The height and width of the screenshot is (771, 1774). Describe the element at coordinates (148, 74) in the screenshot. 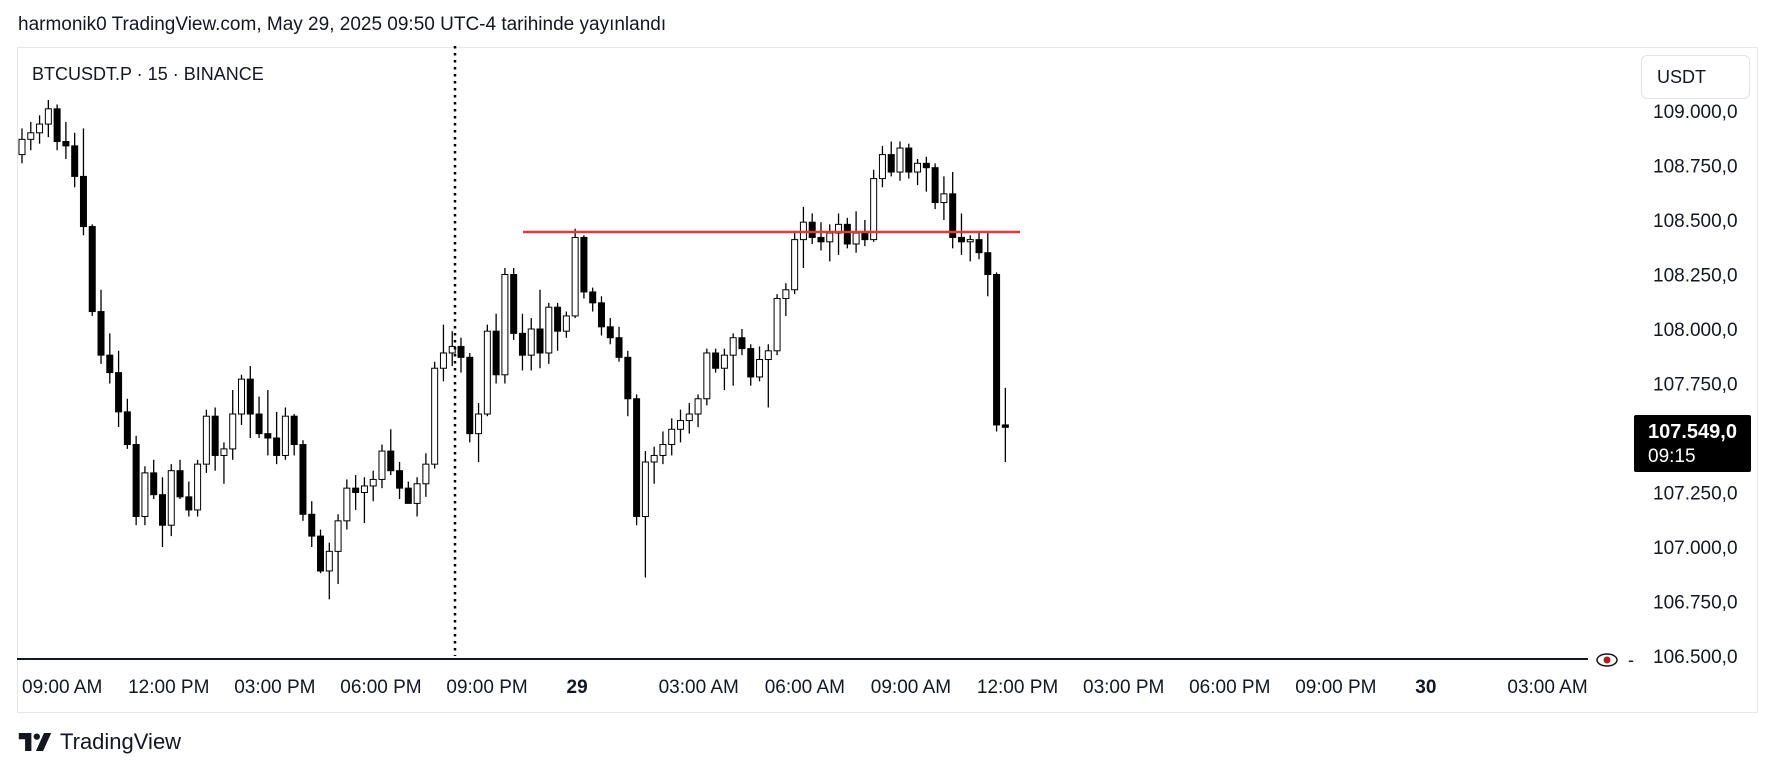

I see `symbol-legend: BTCUSDT.P · 15 · BINANCE` at that location.